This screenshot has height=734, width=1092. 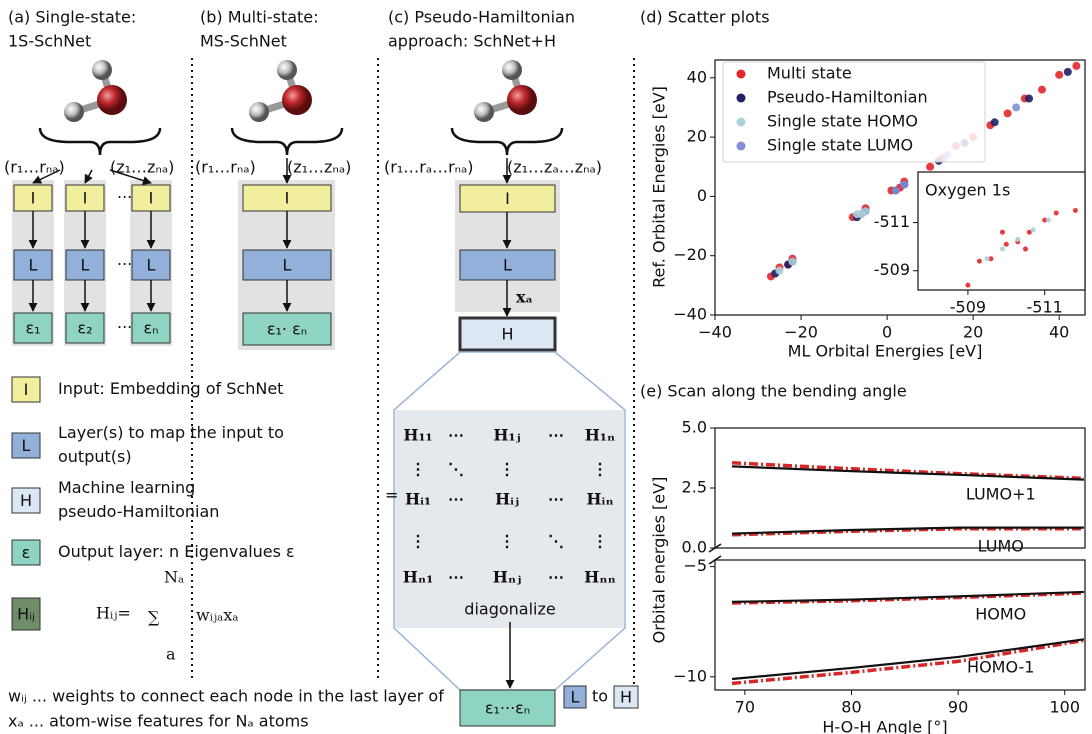 I want to click on input-box, so click(x=287, y=198).